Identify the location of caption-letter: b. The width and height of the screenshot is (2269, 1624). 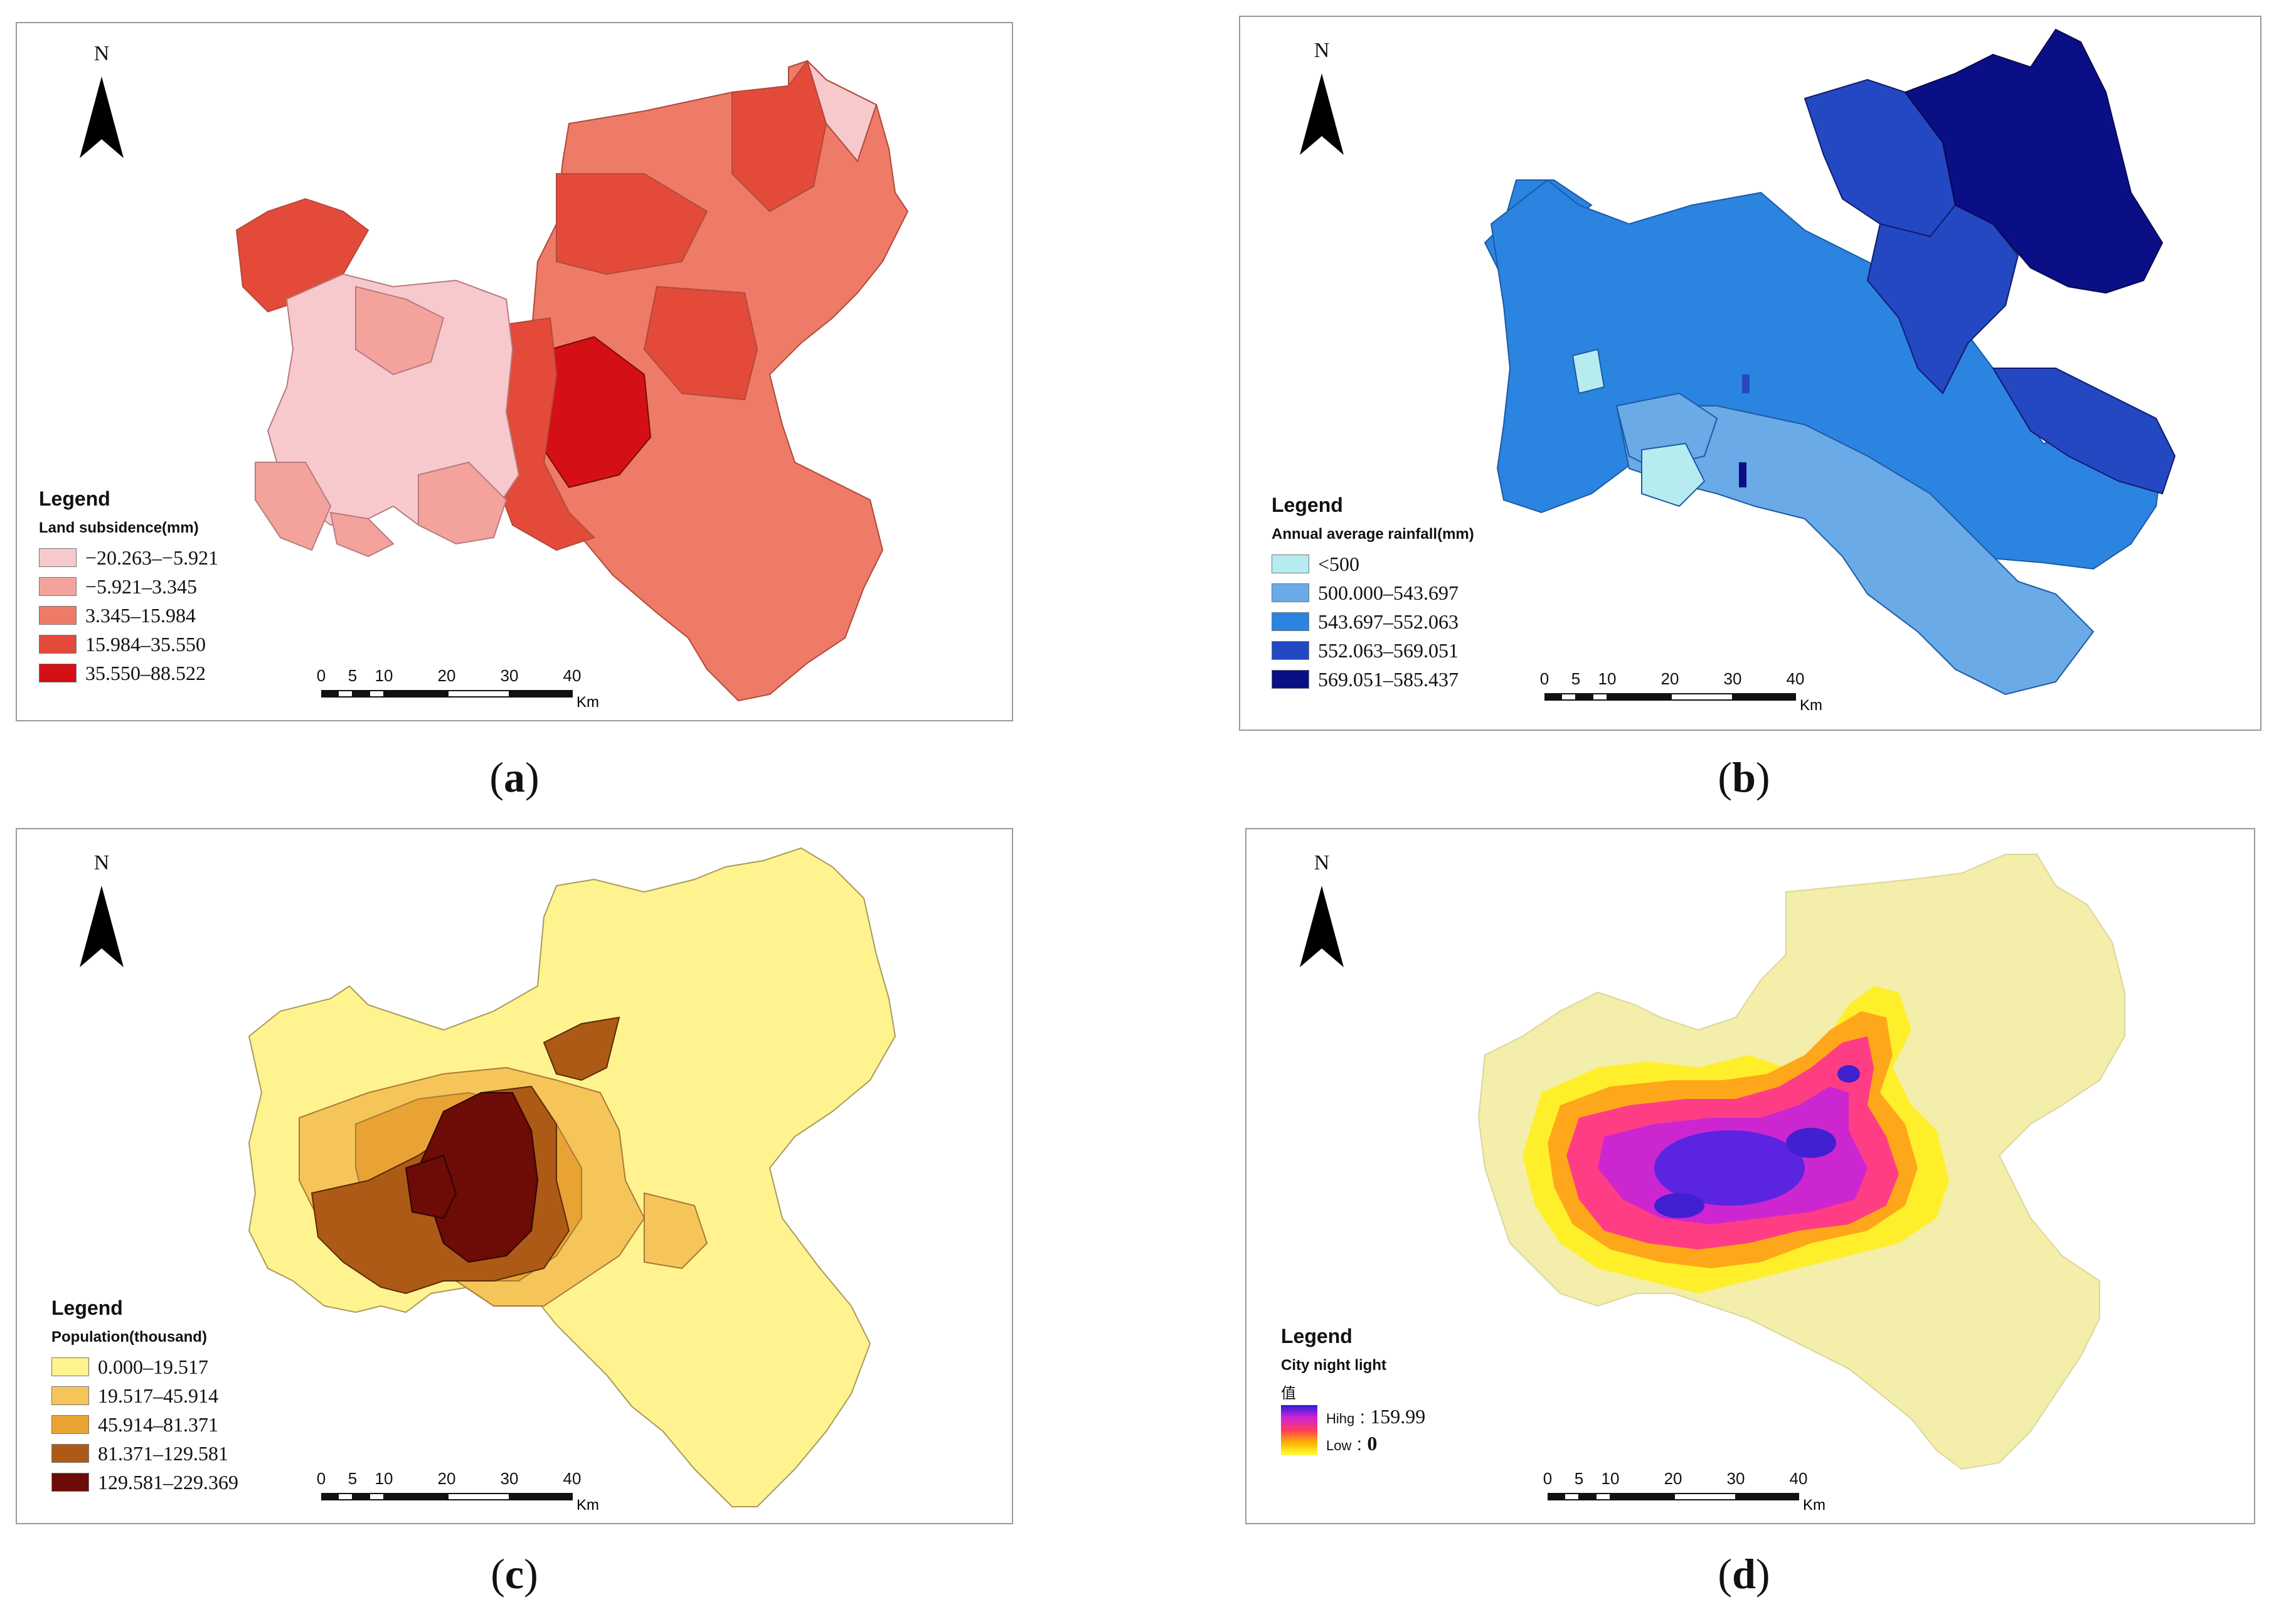
(1744, 777).